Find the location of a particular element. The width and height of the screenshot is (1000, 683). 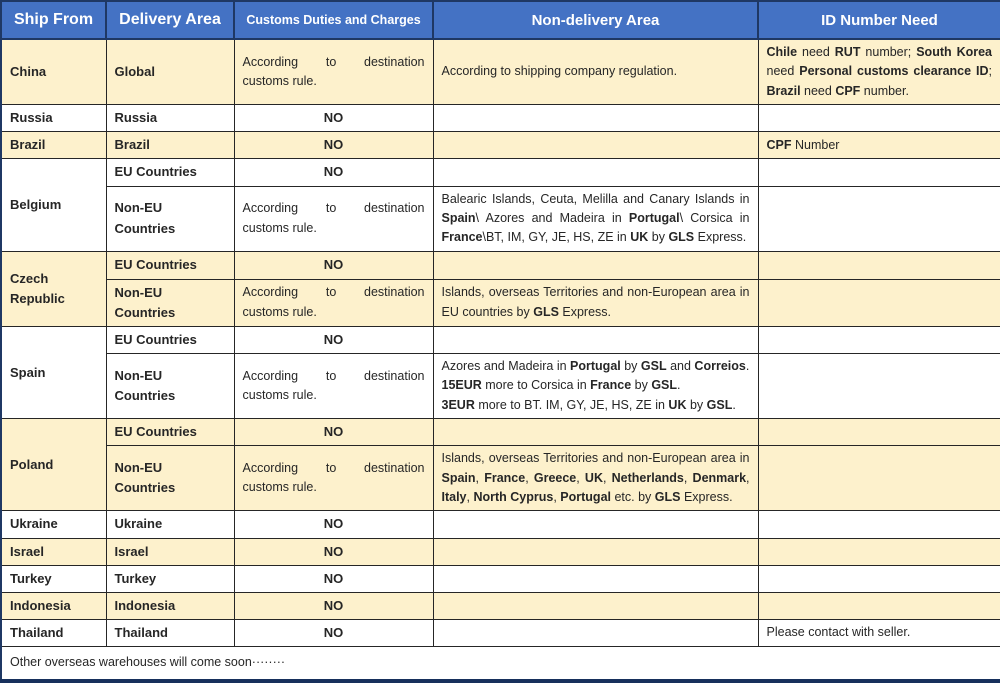

cell-ship-from: Spain is located at coordinates (53, 372).